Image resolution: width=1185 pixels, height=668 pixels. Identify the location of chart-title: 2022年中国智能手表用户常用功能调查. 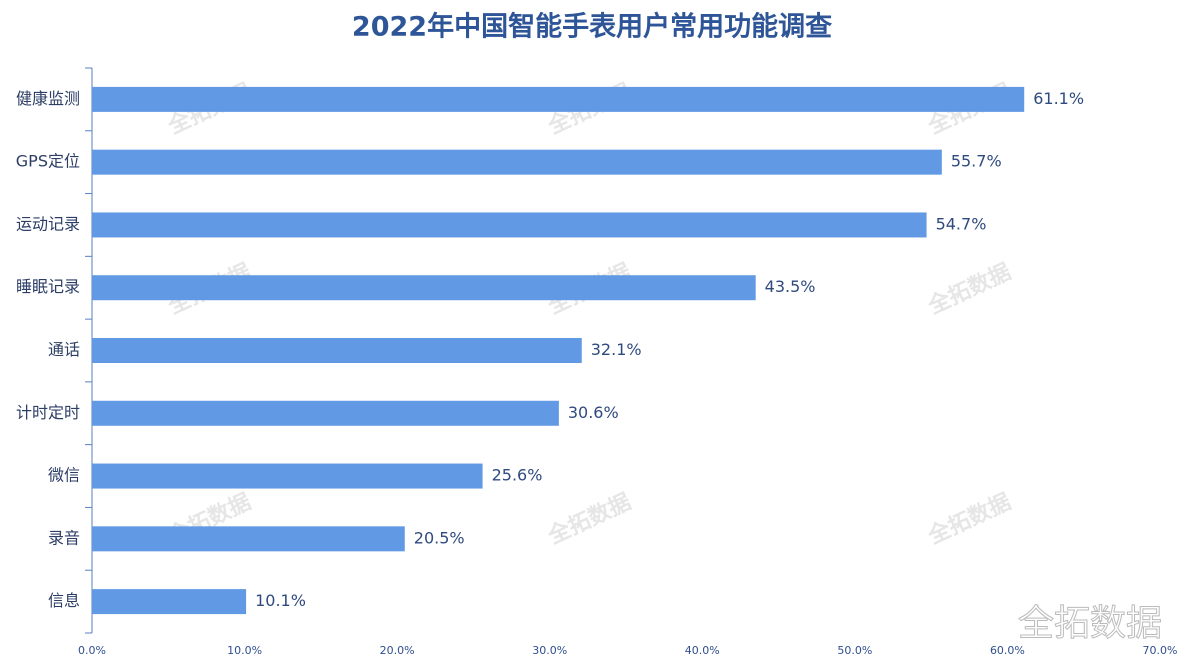
(592, 27).